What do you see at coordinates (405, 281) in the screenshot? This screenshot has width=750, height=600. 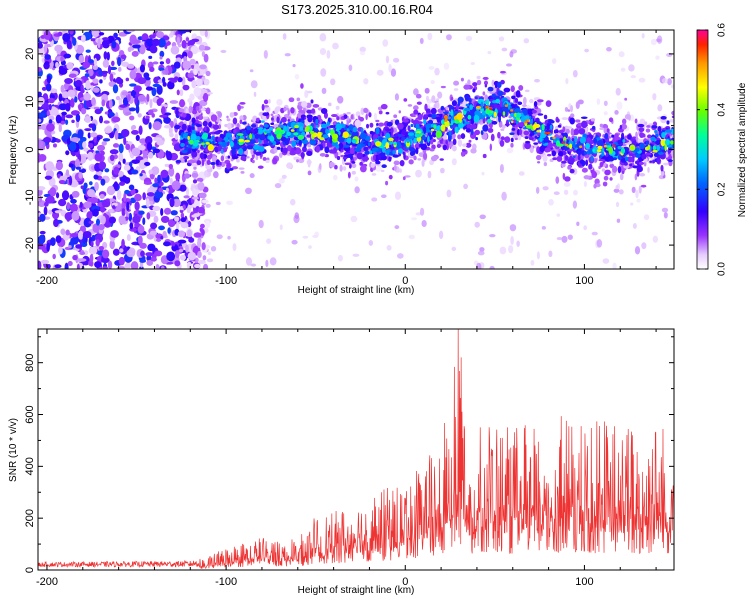 I see `spectrogram-x-tick-label: 0` at bounding box center [405, 281].